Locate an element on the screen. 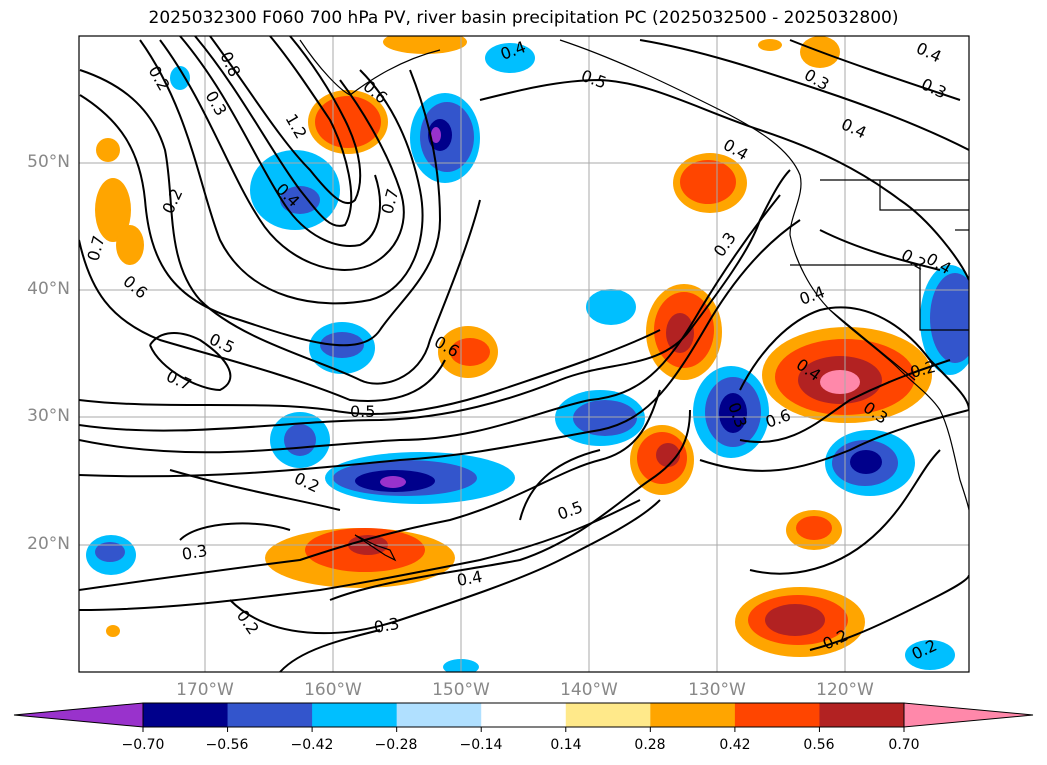 The height and width of the screenshot is (765, 1047). lat-label: 50°N is located at coordinates (48, 162).